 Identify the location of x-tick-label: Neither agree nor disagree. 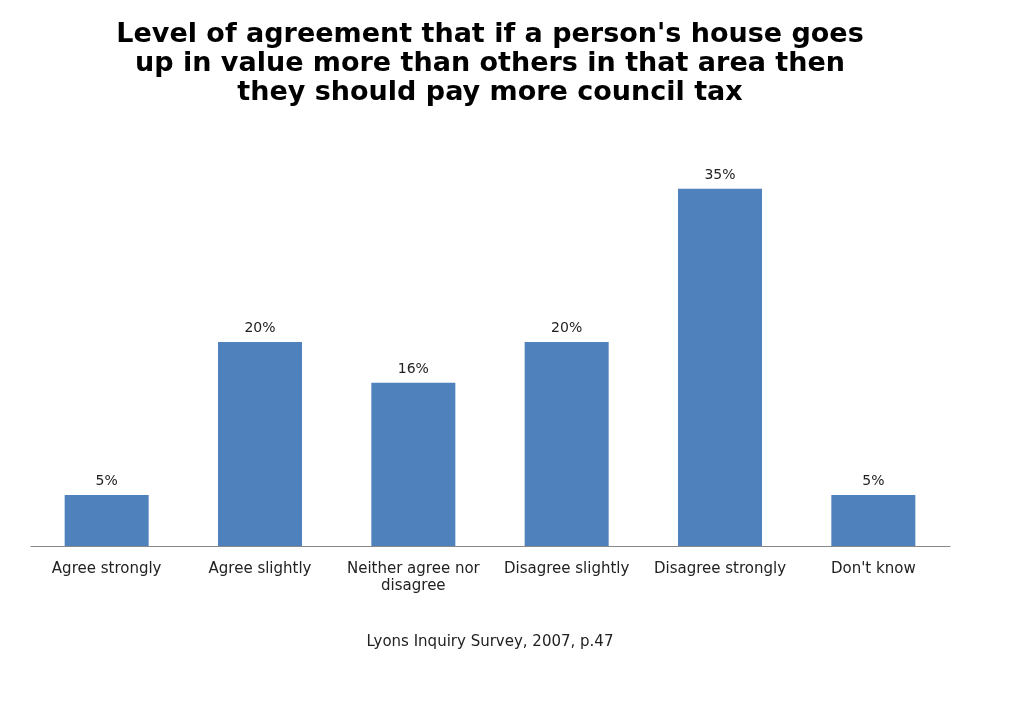
(413, 576).